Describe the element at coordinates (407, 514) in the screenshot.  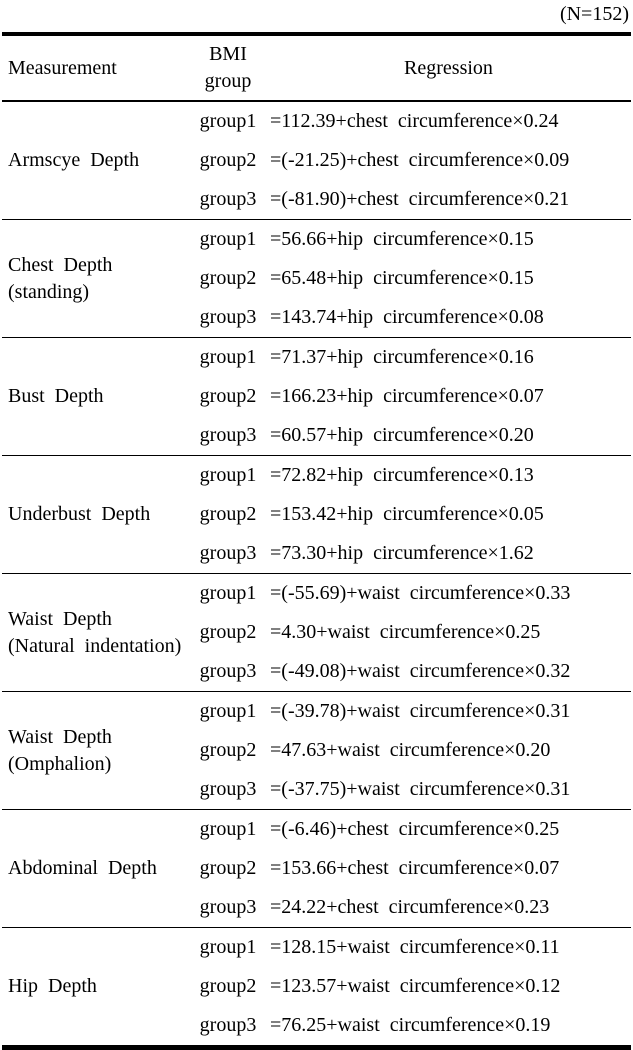
I see `regression-cell: =153.42+hip circumference×0.05` at that location.